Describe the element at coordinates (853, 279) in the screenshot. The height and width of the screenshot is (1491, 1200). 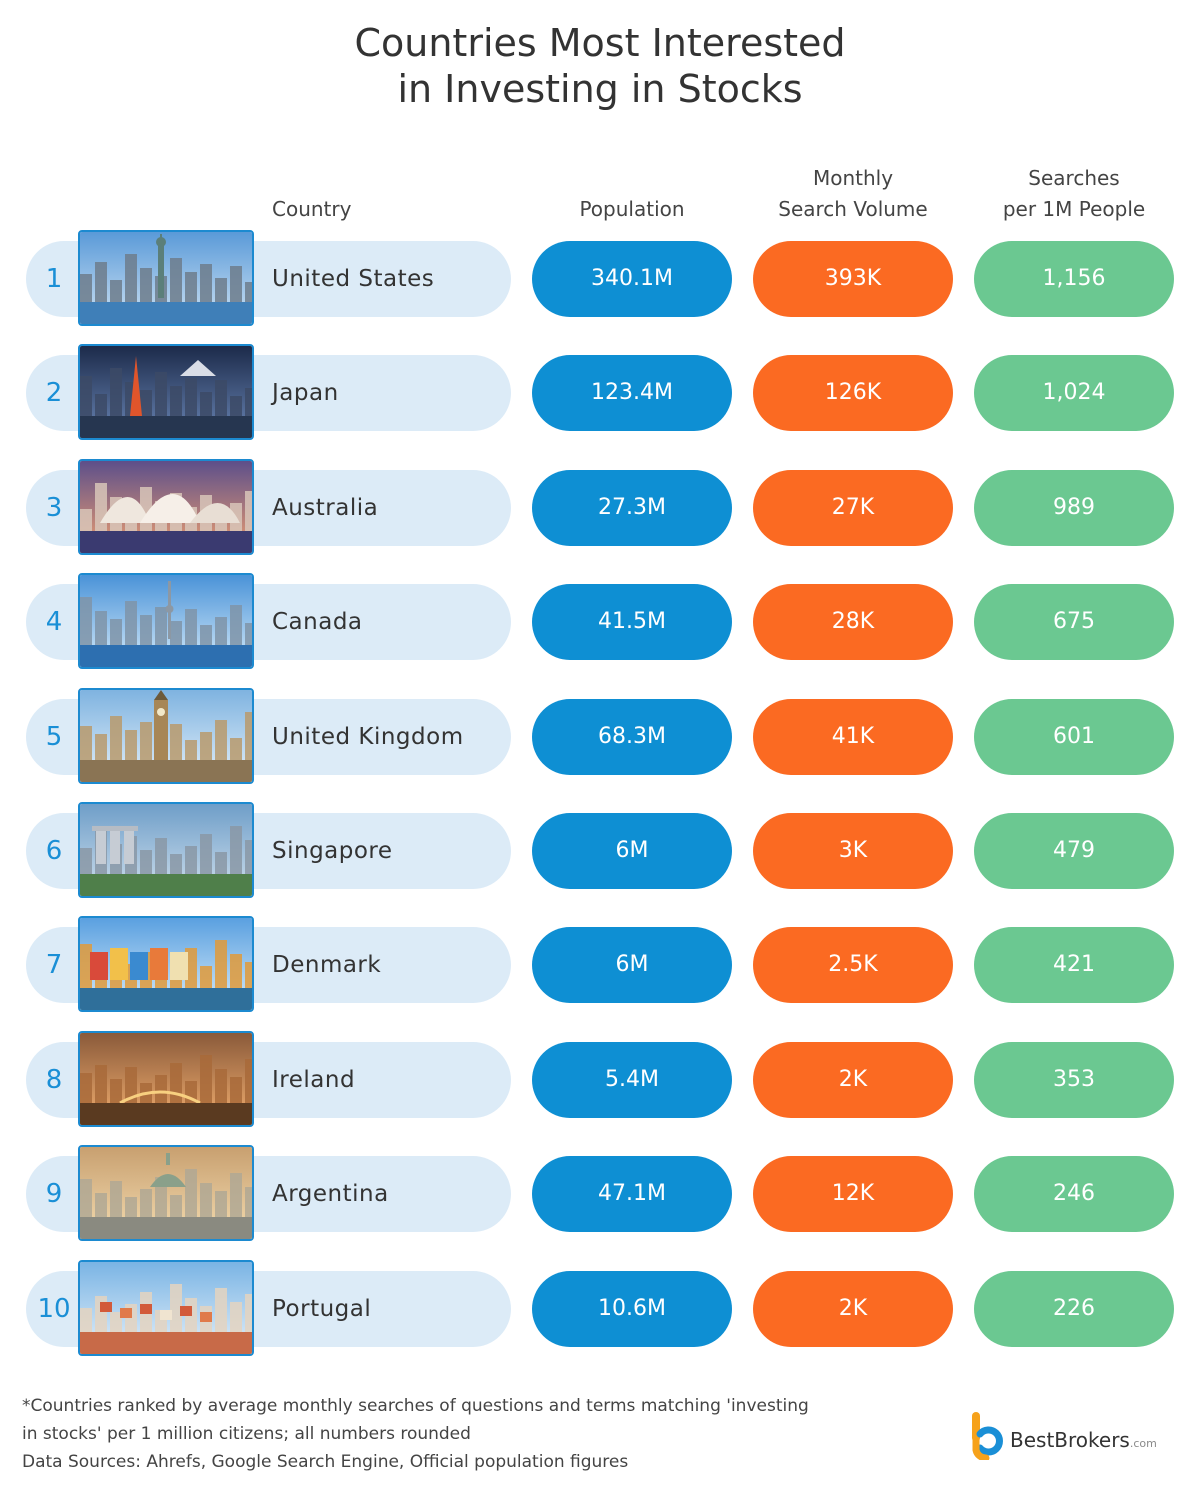
I see `monthly-search-volume-value: 393K` at that location.